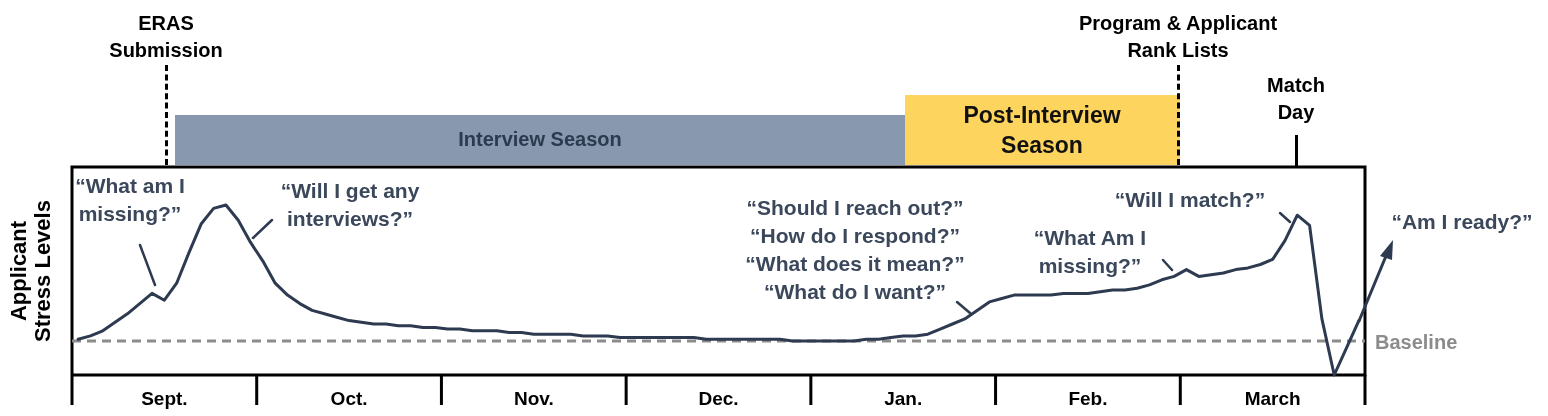 The width and height of the screenshot is (1548, 416). Describe the element at coordinates (1190, 200) in the screenshot. I see `annotation: “Will I match?”` at that location.